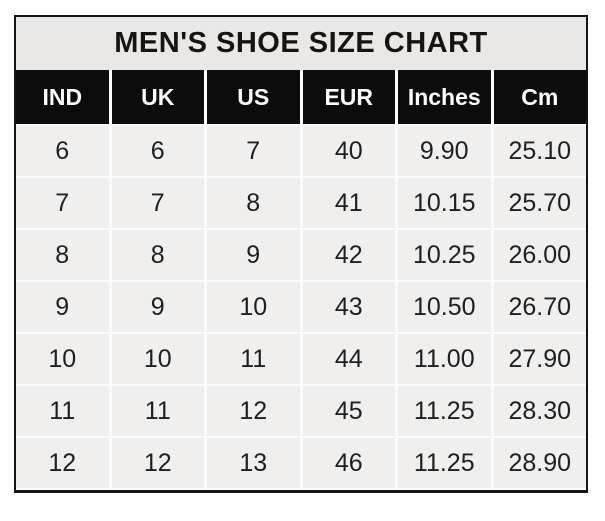  What do you see at coordinates (539, 97) in the screenshot?
I see `column-header-cm: Cm` at bounding box center [539, 97].